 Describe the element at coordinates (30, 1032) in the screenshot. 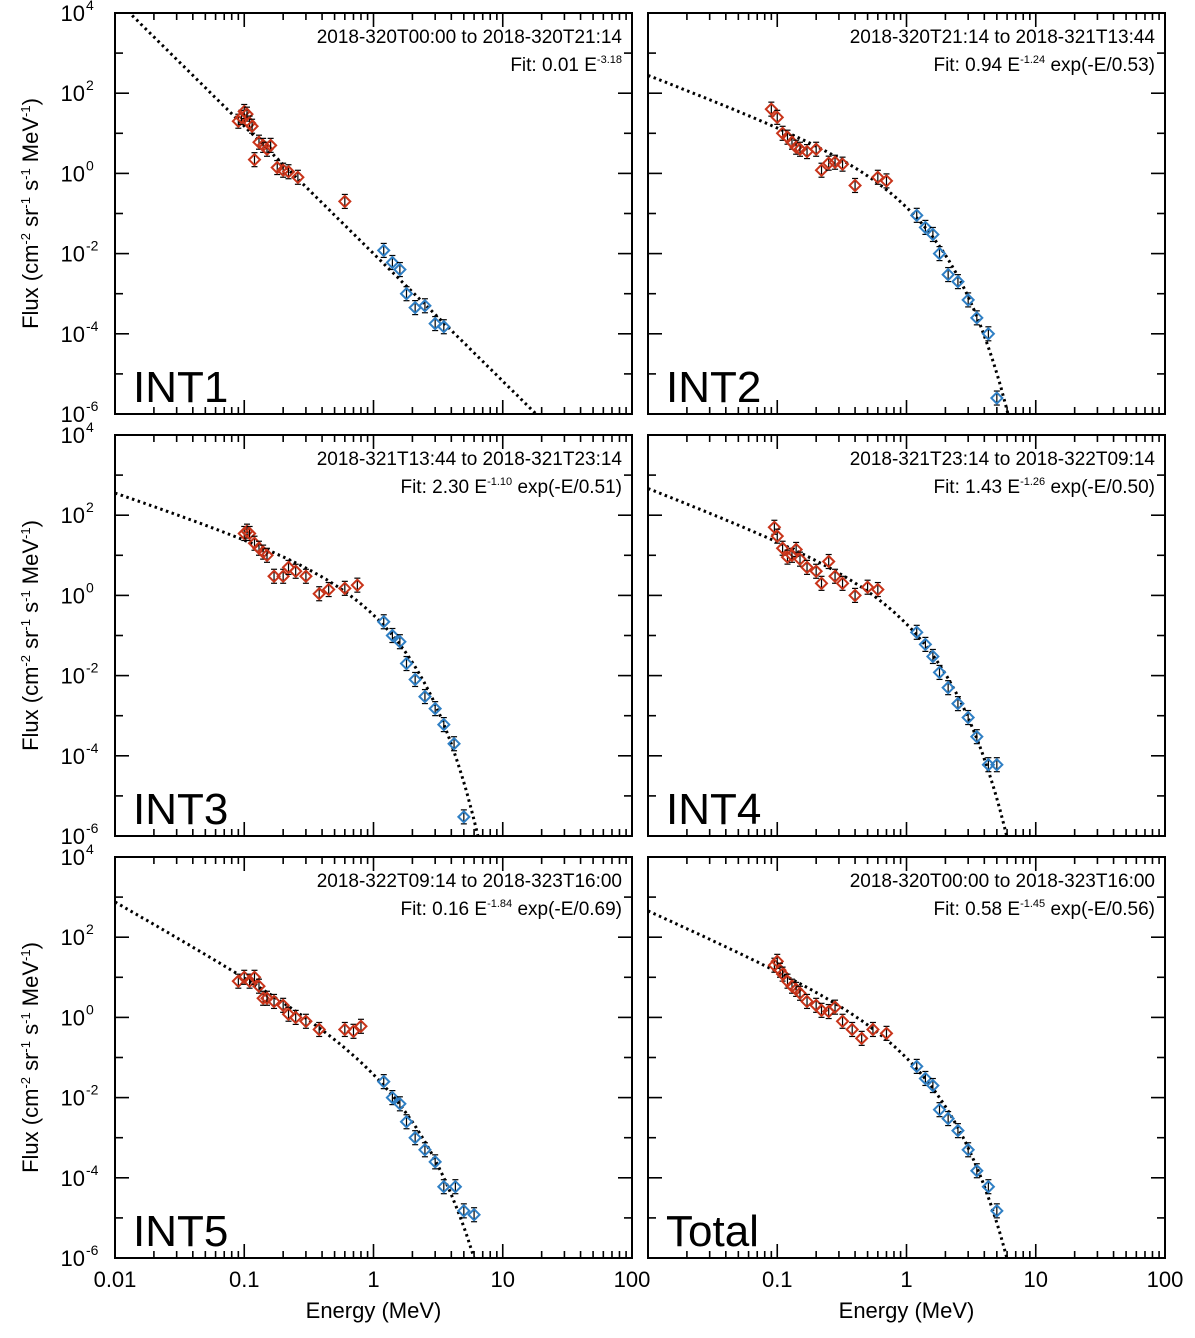

I see `y-label-part: s` at that location.